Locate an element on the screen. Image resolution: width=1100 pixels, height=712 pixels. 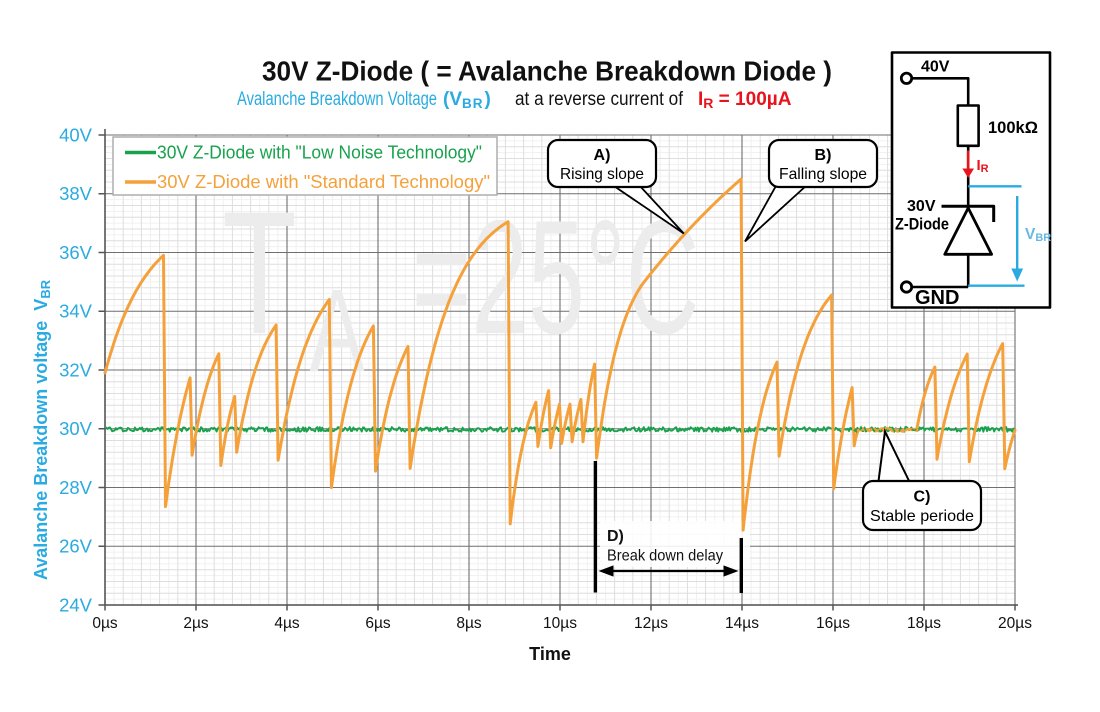
svg-text: B) is located at coordinates (823, 155).